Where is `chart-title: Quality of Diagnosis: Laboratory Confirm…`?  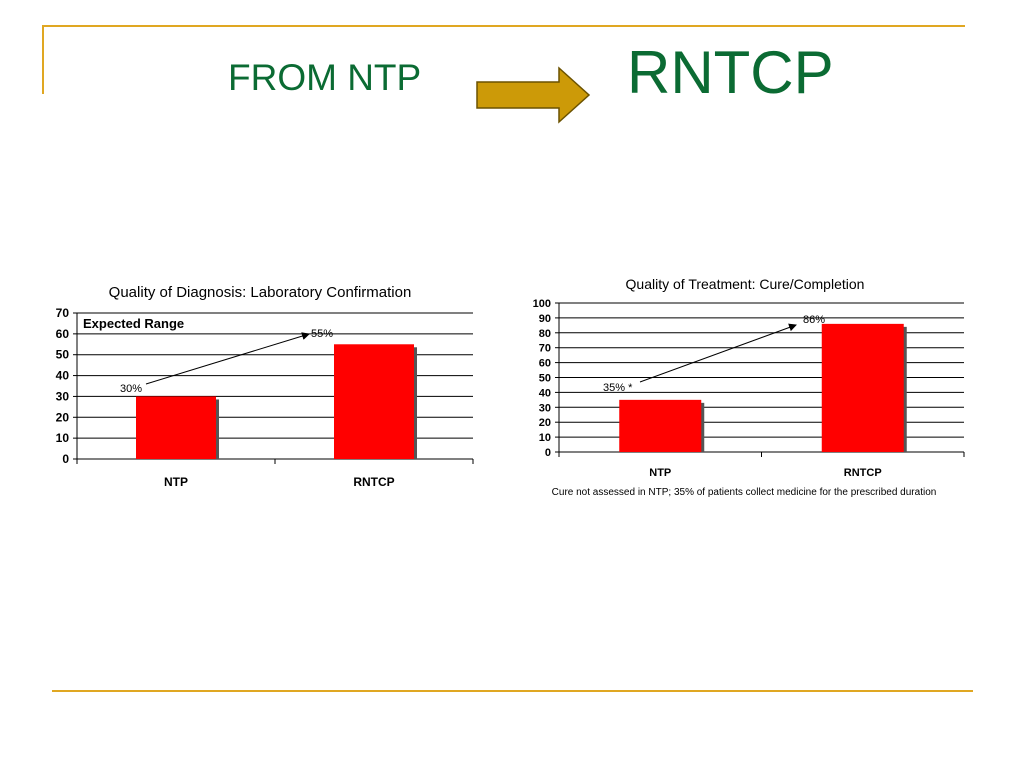 chart-title: Quality of Diagnosis: Laboratory Confirm… is located at coordinates (260, 292).